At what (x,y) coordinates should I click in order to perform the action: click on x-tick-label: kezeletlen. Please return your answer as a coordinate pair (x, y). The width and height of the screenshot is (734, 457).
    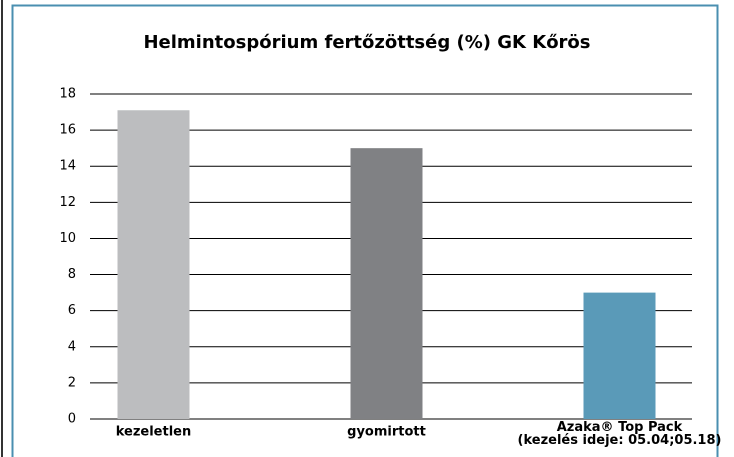
    Looking at the image, I should click on (154, 432).